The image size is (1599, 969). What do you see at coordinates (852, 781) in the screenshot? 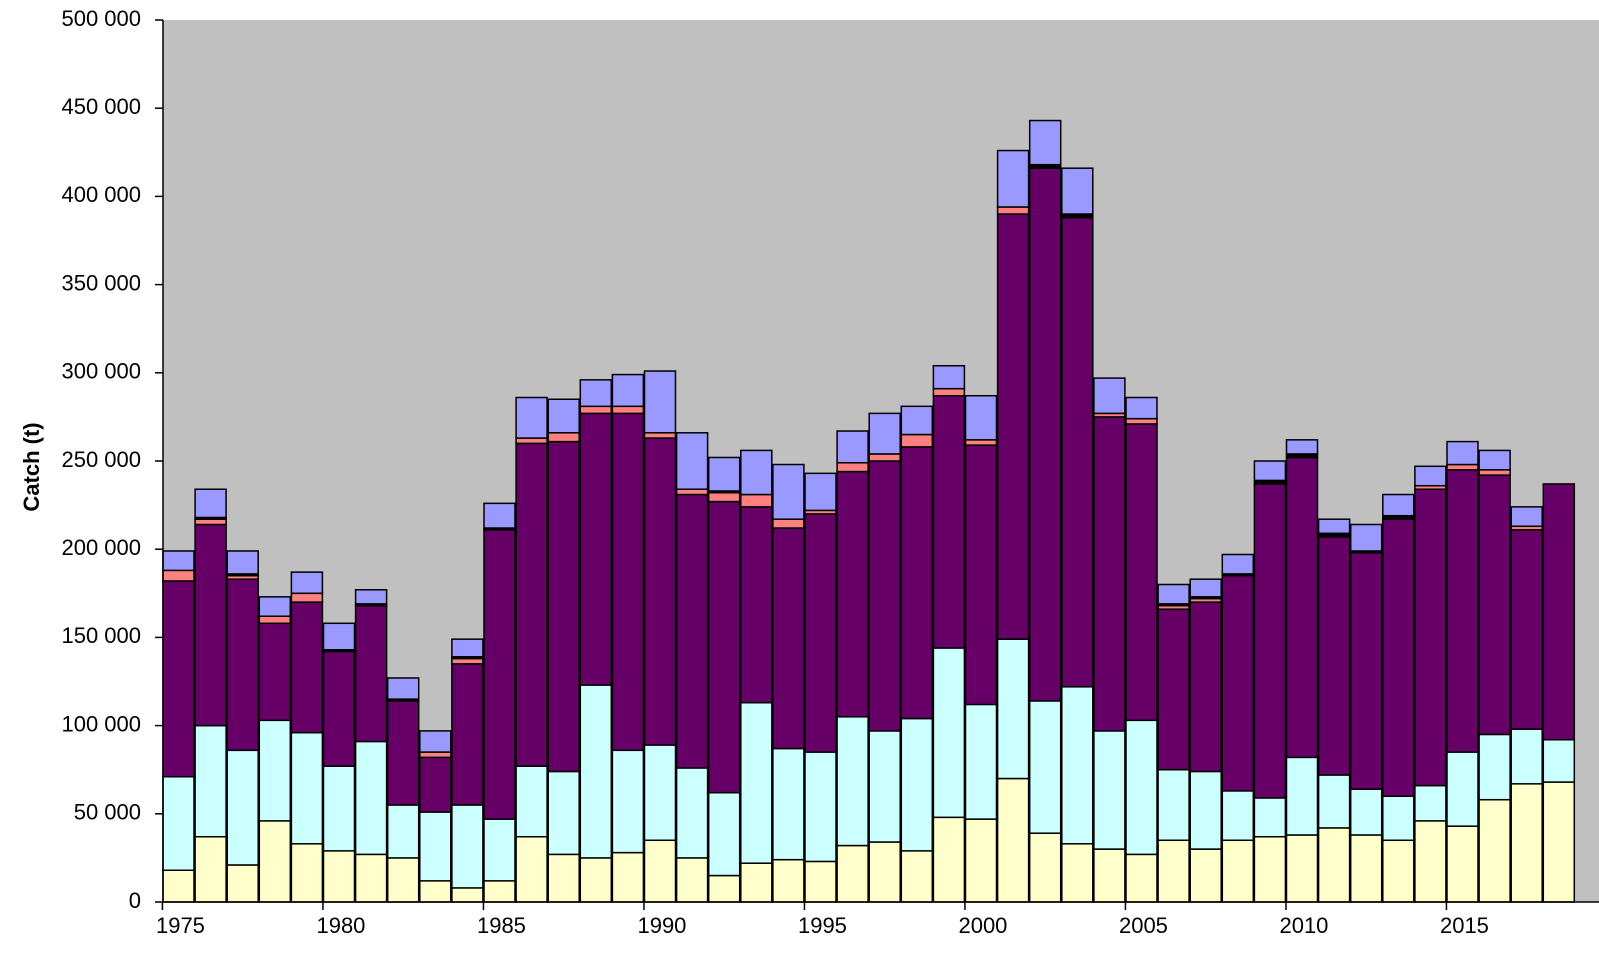
I see `bar-segment-1996-s1` at bounding box center [852, 781].